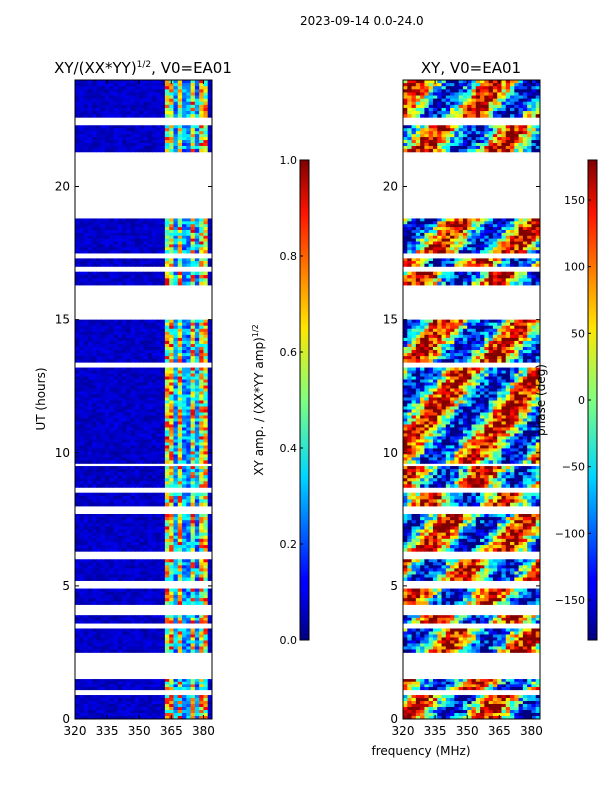 The height and width of the screenshot is (800, 600). Describe the element at coordinates (289, 544) in the screenshot. I see `colorbar-tick-label: 0.2` at that location.